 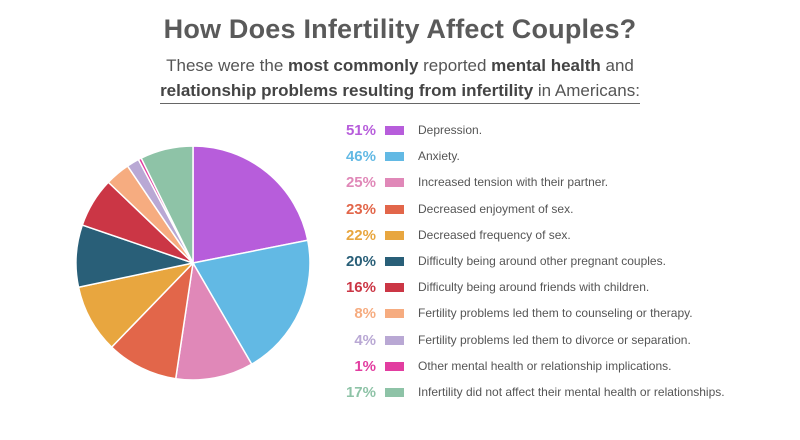 What do you see at coordinates (439, 156) in the screenshot?
I see `legend-label: Anxiety.` at bounding box center [439, 156].